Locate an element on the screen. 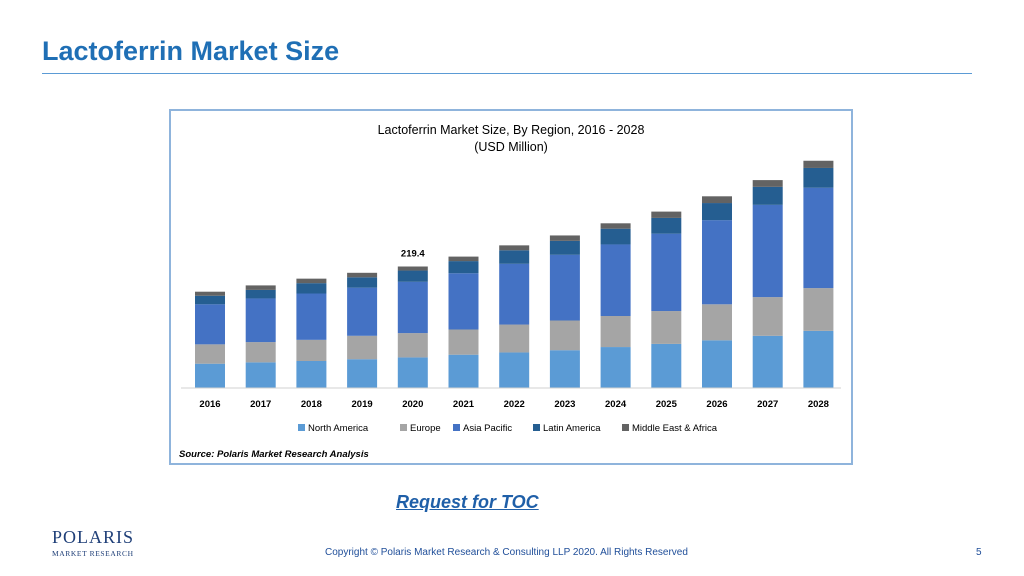 The width and height of the screenshot is (1024, 576). x-tick-label: 2016 is located at coordinates (209, 404).